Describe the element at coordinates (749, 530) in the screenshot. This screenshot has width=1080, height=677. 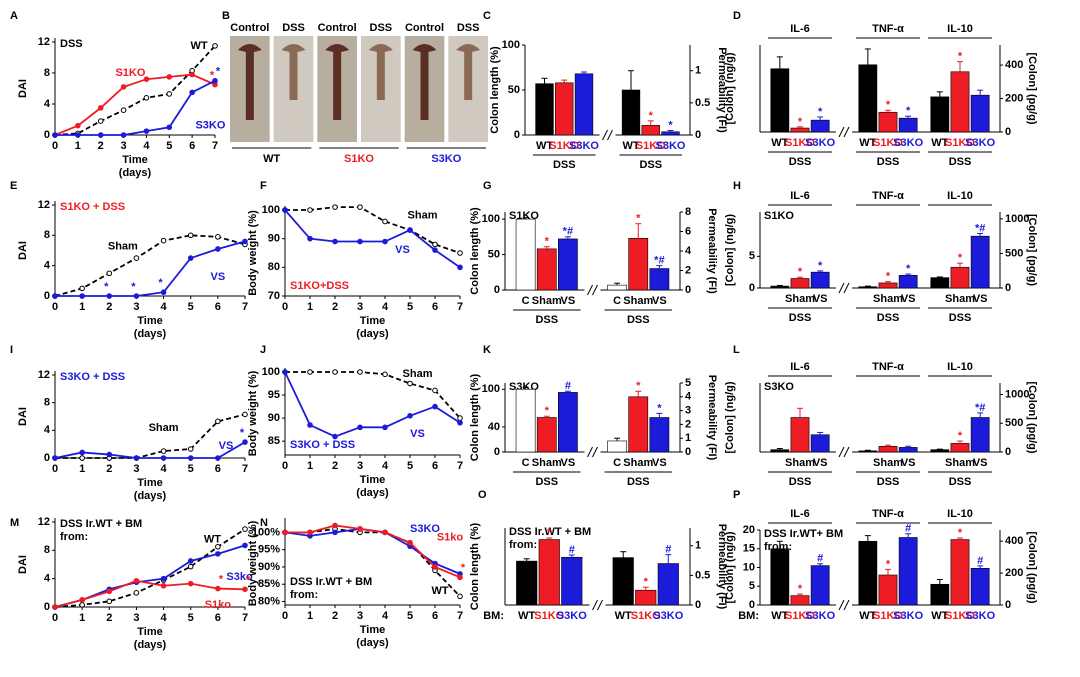
I see `y-tick-label: 20` at that location.